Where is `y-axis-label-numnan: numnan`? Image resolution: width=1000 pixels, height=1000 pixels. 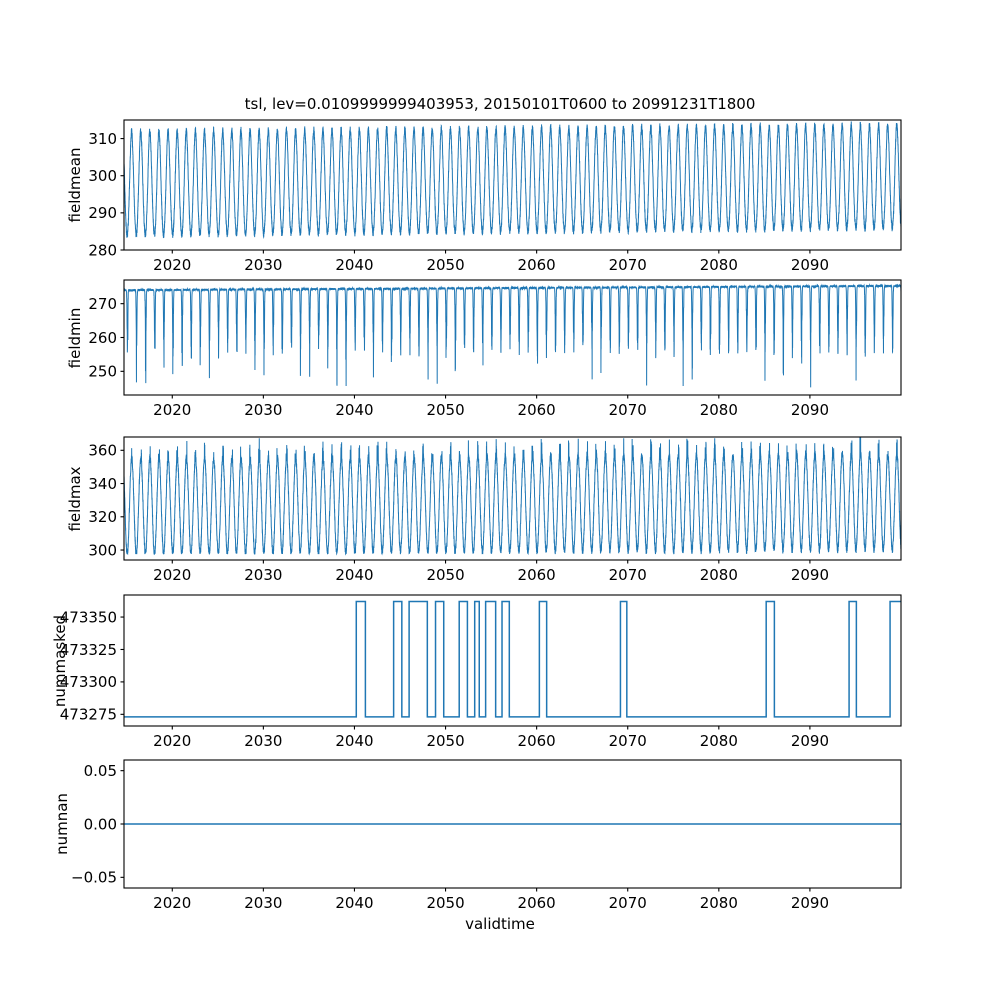 y-axis-label-numnan: numnan is located at coordinates (62, 824).